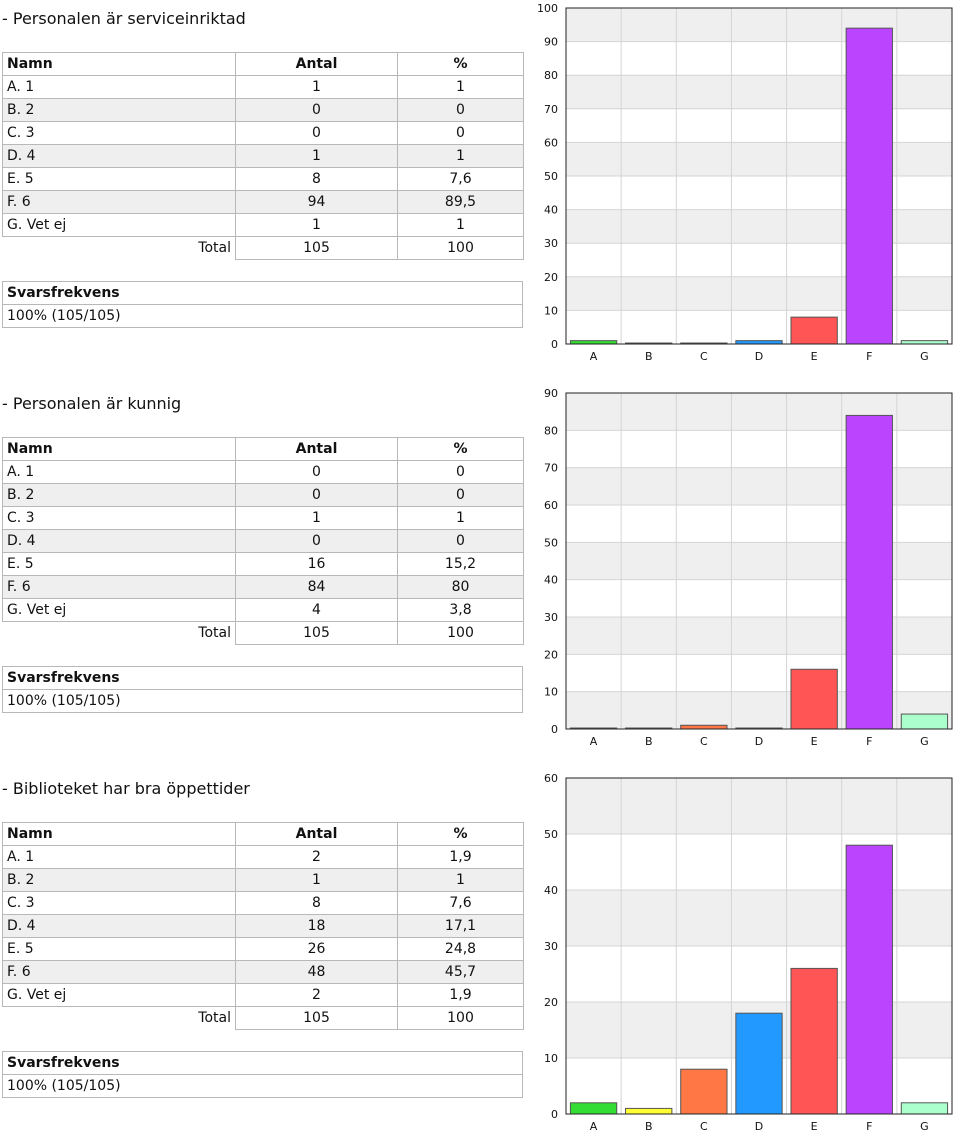  I want to click on plot-frame, so click(759, 561).